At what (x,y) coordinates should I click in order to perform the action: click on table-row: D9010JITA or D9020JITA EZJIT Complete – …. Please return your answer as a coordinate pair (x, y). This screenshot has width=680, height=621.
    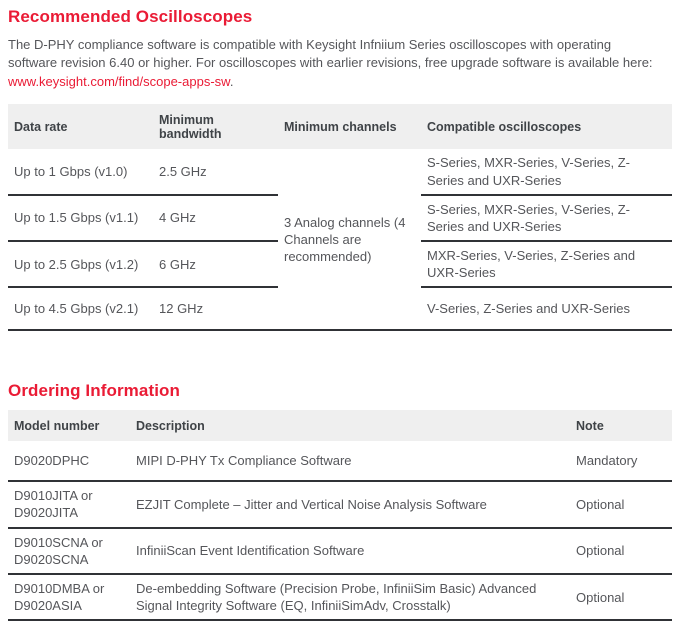
    Looking at the image, I should click on (340, 505).